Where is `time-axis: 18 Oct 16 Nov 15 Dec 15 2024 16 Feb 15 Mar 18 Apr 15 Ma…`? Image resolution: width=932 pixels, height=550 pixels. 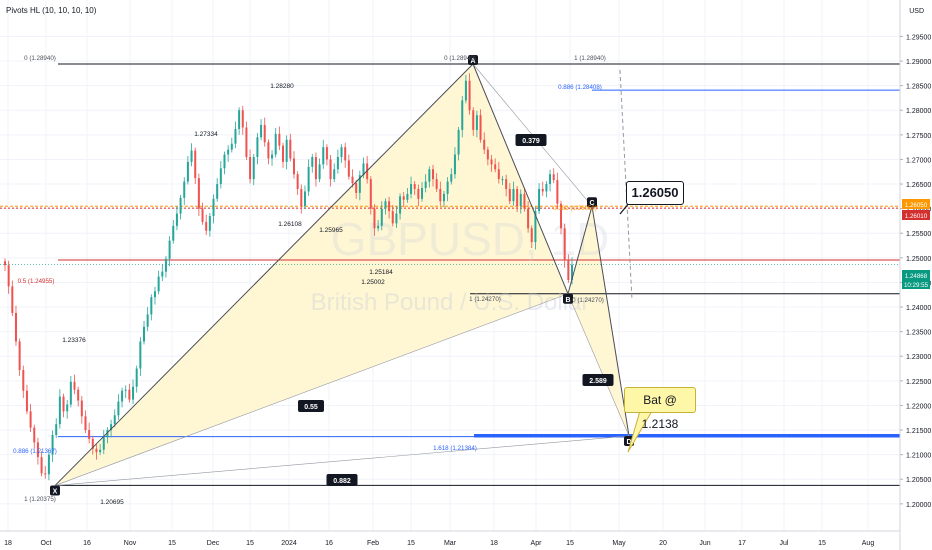
time-axis: 18 Oct 16 Nov 15 Dec 15 2024 16 Feb 15 Mar 18 Apr 15 Ma… is located at coordinates (450, 538).